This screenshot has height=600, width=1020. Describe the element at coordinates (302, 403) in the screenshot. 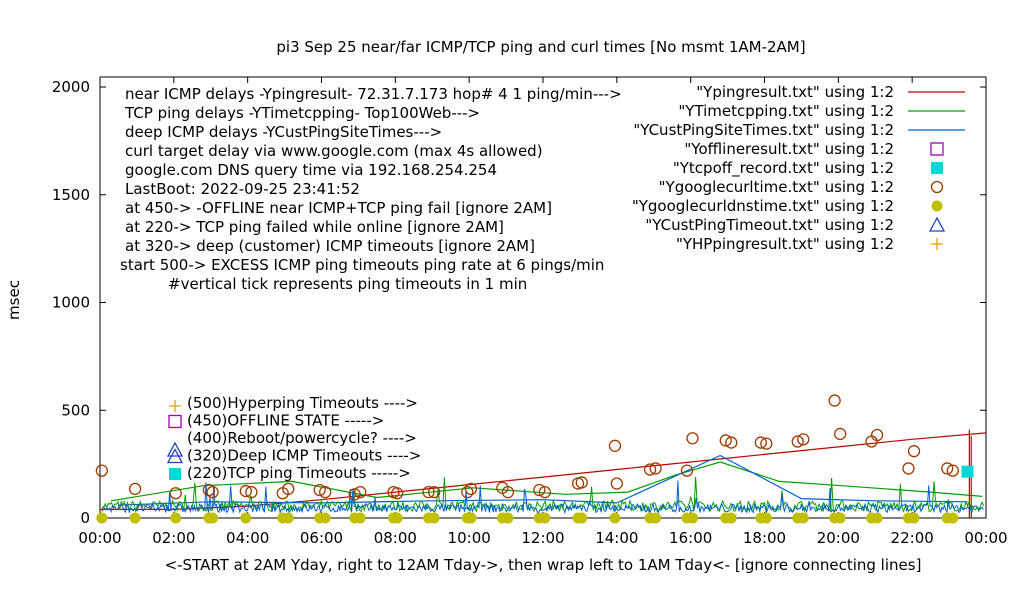

I see `key-label: (500)Hyperping Timeouts ---->` at that location.